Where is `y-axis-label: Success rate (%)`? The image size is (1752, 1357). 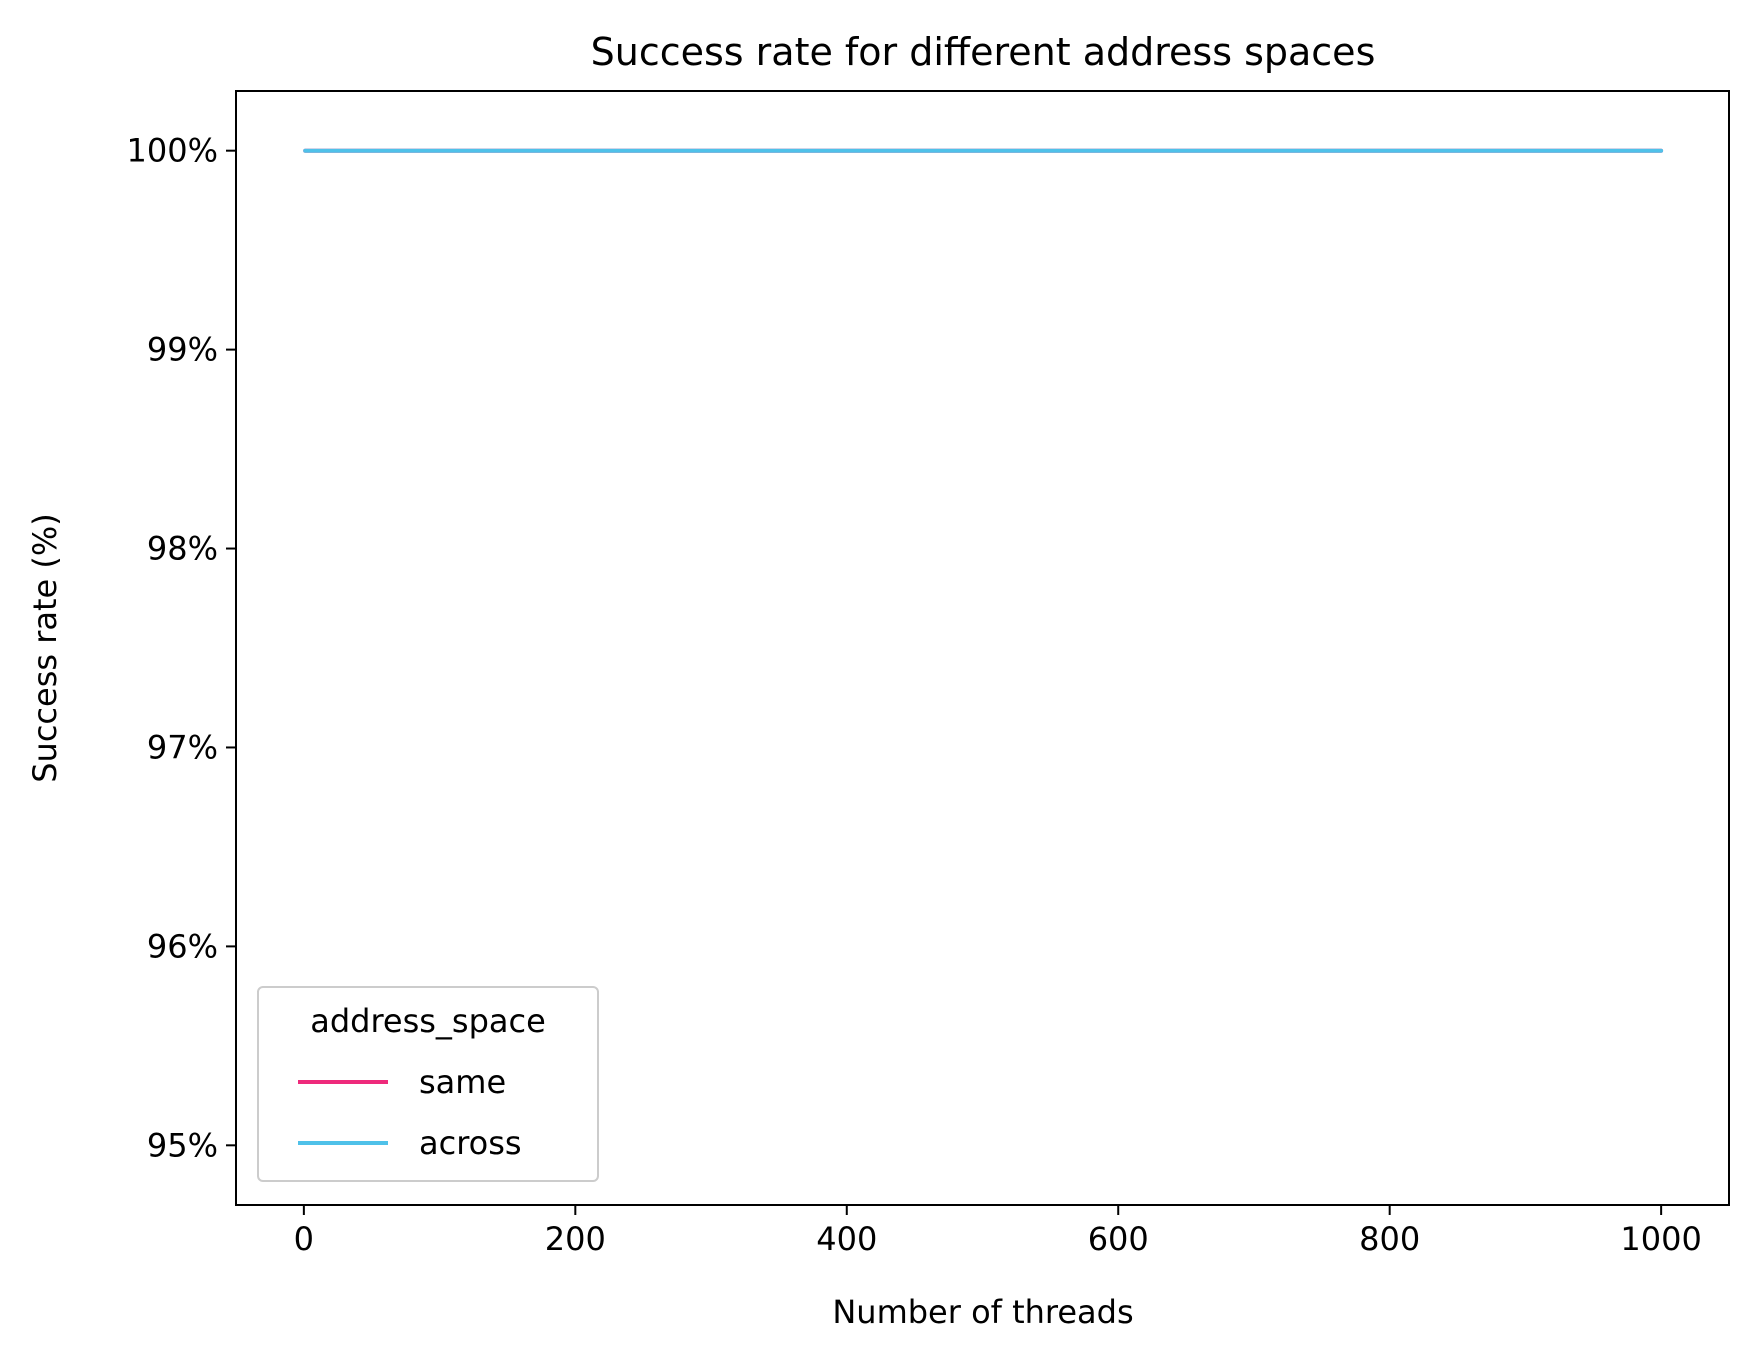
y-axis-label: Success rate (%) is located at coordinates (45, 648).